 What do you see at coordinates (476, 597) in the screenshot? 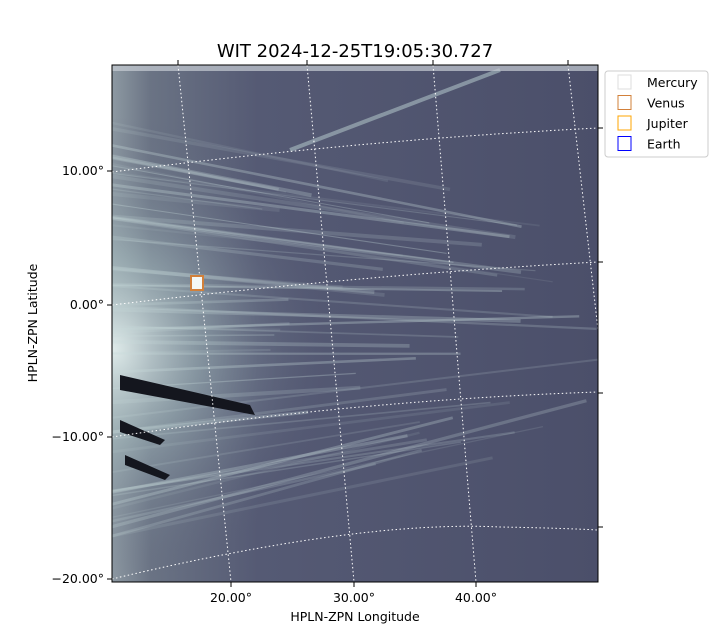
I see `x-tick-label: 40.00°` at bounding box center [476, 597].